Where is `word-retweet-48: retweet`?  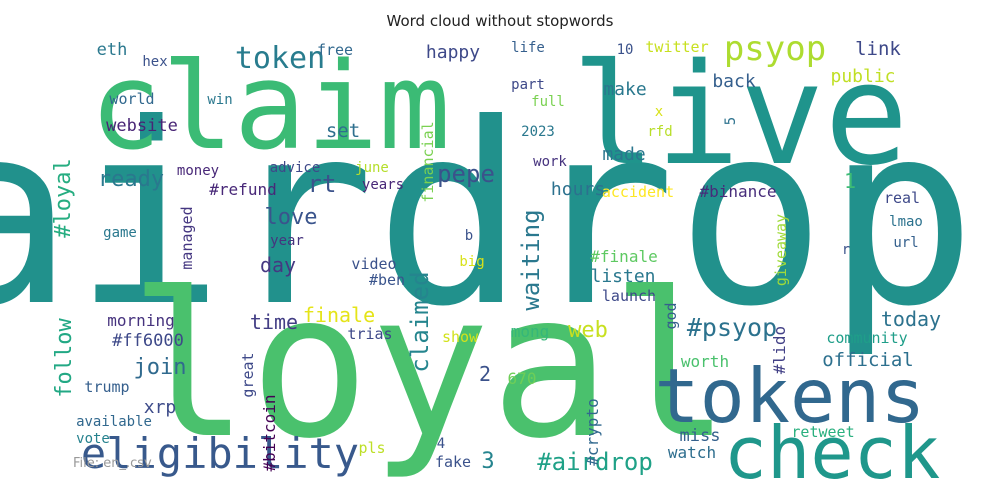 word-retweet-48: retweet is located at coordinates (822, 432).